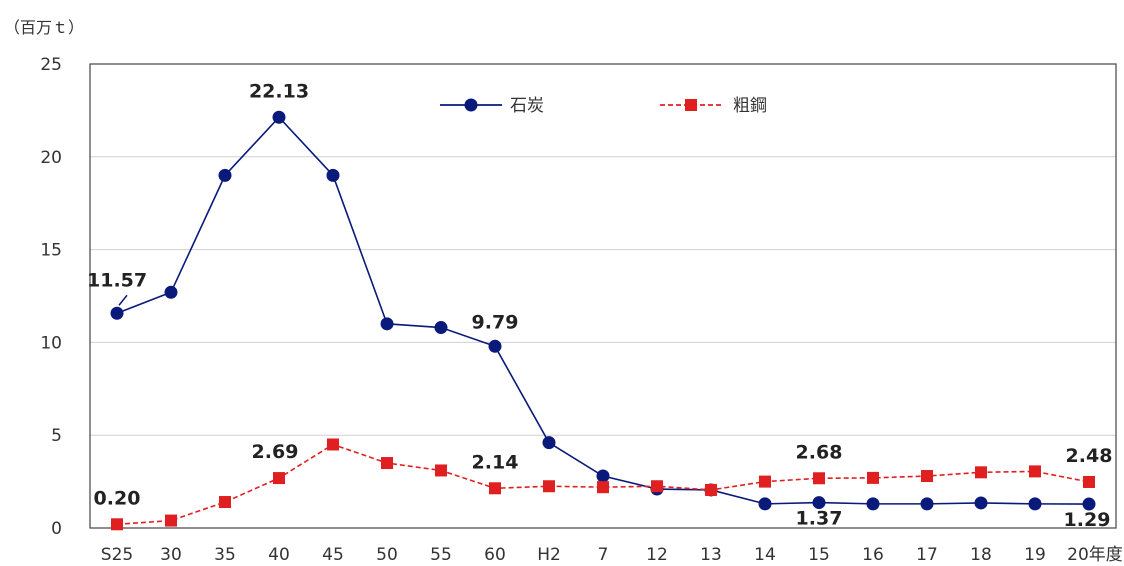 This screenshot has height=566, width=1124. I want to click on legend-label: 石炭, so click(527, 106).